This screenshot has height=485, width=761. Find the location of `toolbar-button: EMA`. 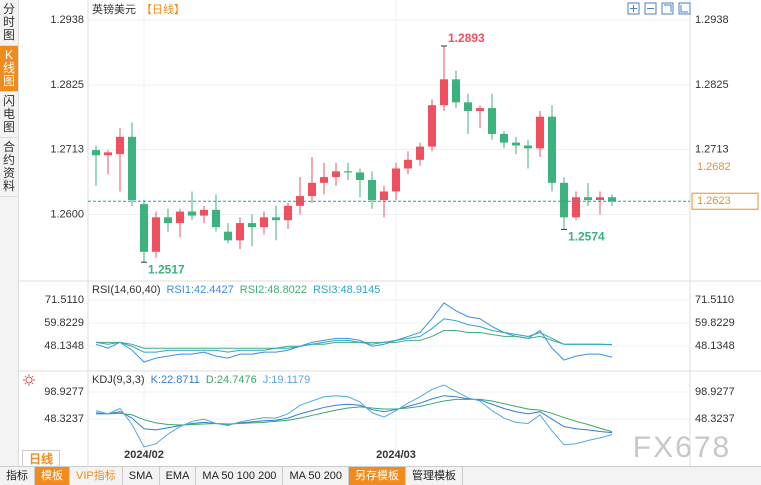

toolbar-button: EMA is located at coordinates (178, 476).